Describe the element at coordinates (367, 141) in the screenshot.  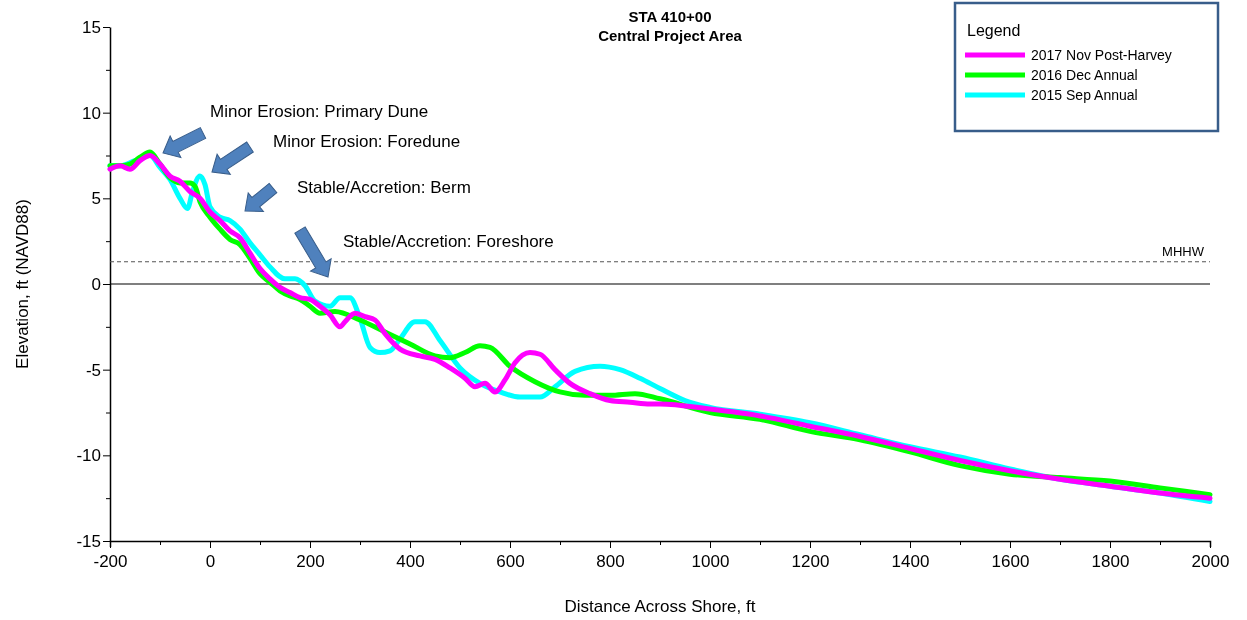
I see `annotation: Minor Erosion: Foredune` at that location.